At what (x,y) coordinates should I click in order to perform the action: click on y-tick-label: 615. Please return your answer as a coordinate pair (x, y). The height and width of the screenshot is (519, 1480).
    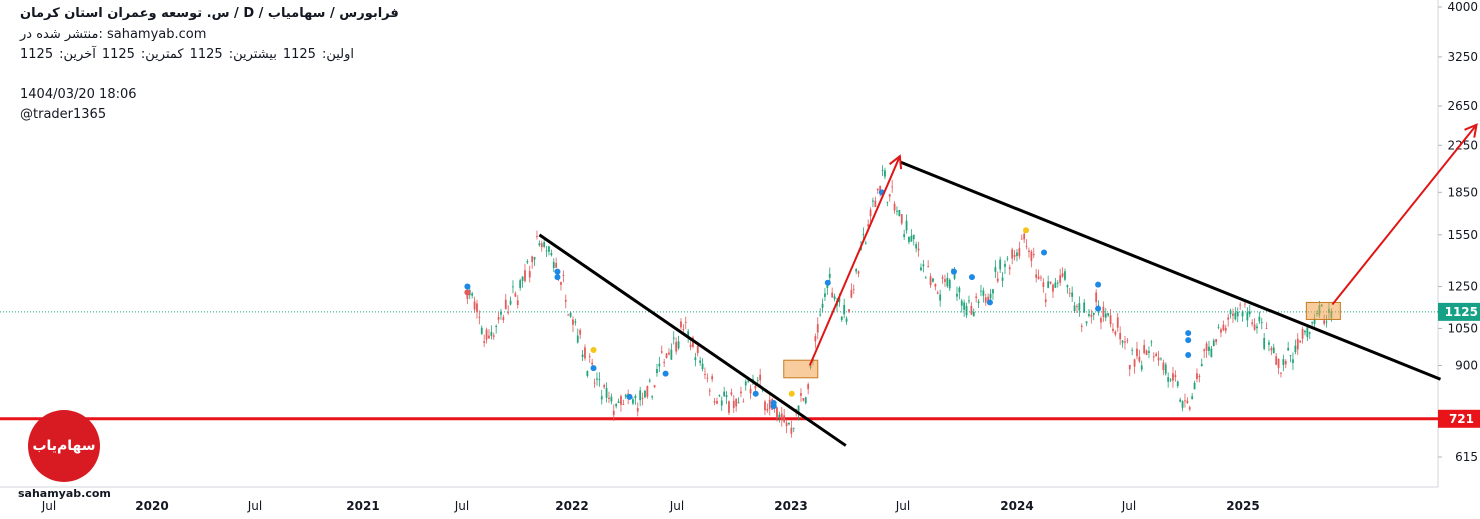
    Looking at the image, I should click on (1466, 457).